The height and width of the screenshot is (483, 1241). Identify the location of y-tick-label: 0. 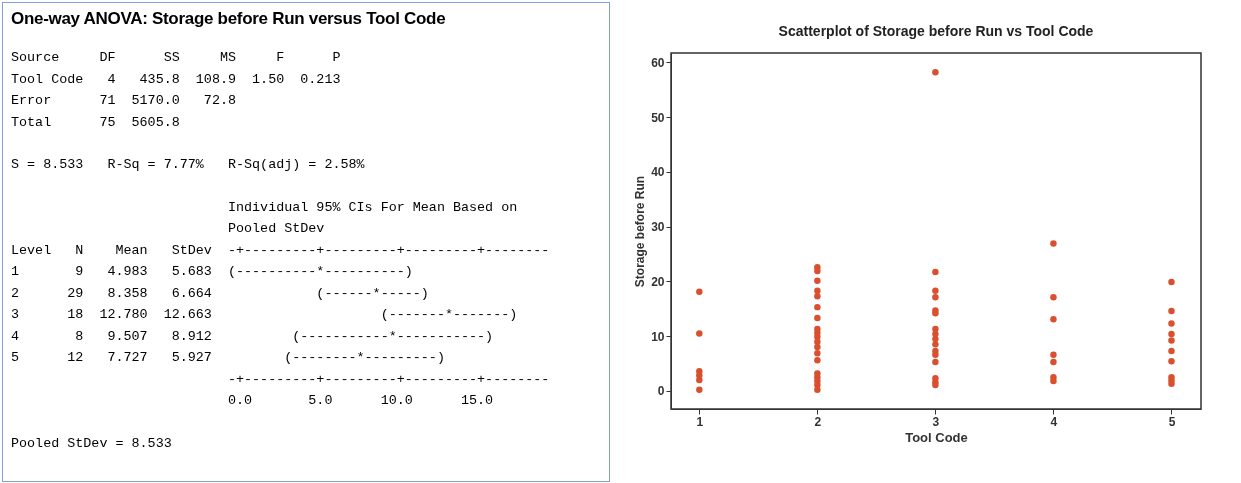
(661, 391).